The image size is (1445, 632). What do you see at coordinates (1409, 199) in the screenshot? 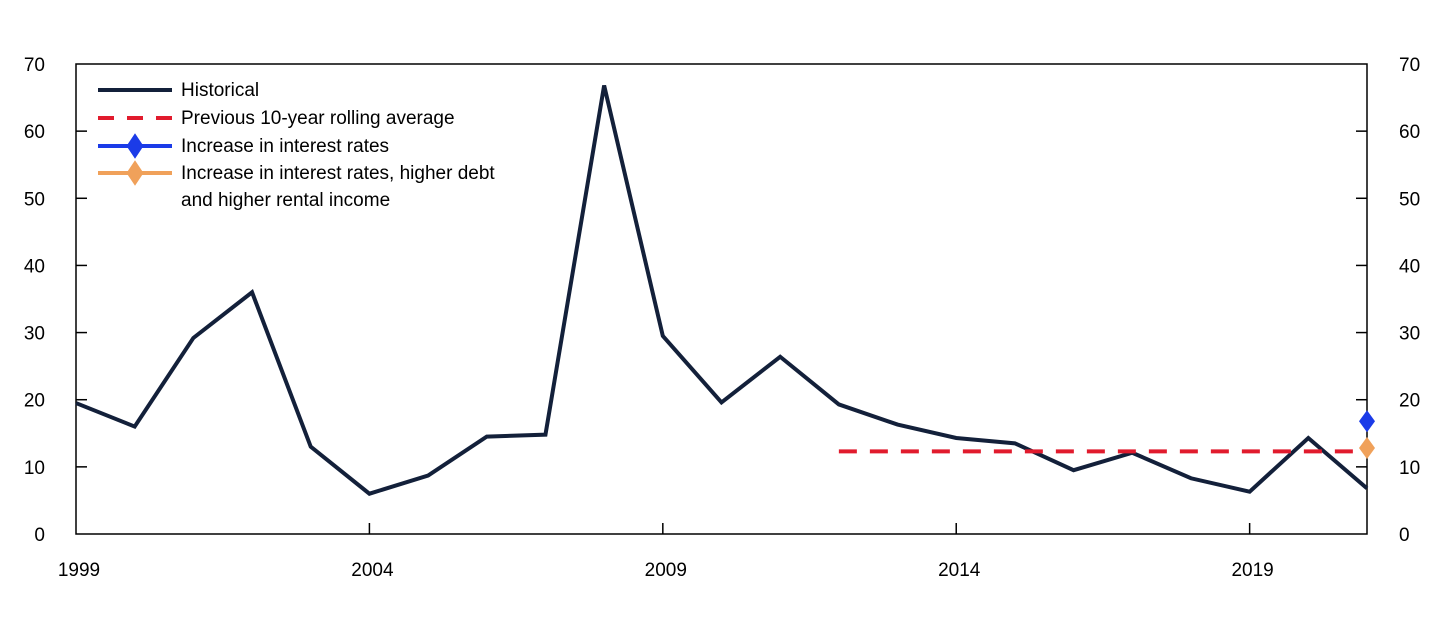
I see `y-axis-tick-label-right: 50` at bounding box center [1409, 199].